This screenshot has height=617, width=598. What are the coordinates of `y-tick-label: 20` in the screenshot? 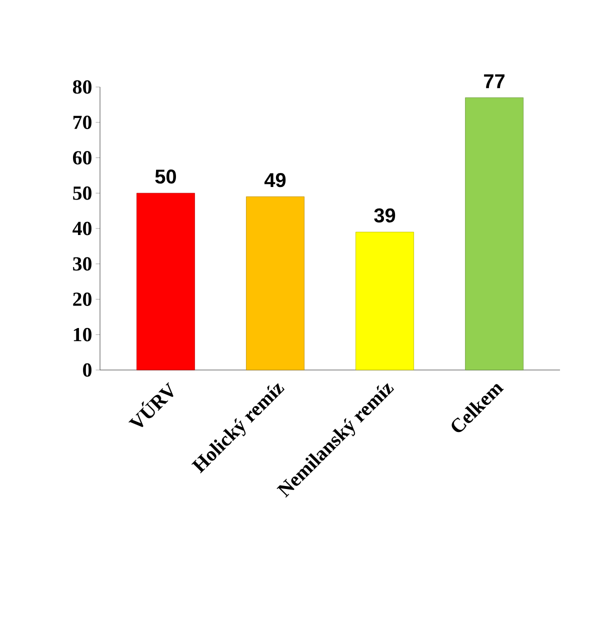 It's located at (82, 299).